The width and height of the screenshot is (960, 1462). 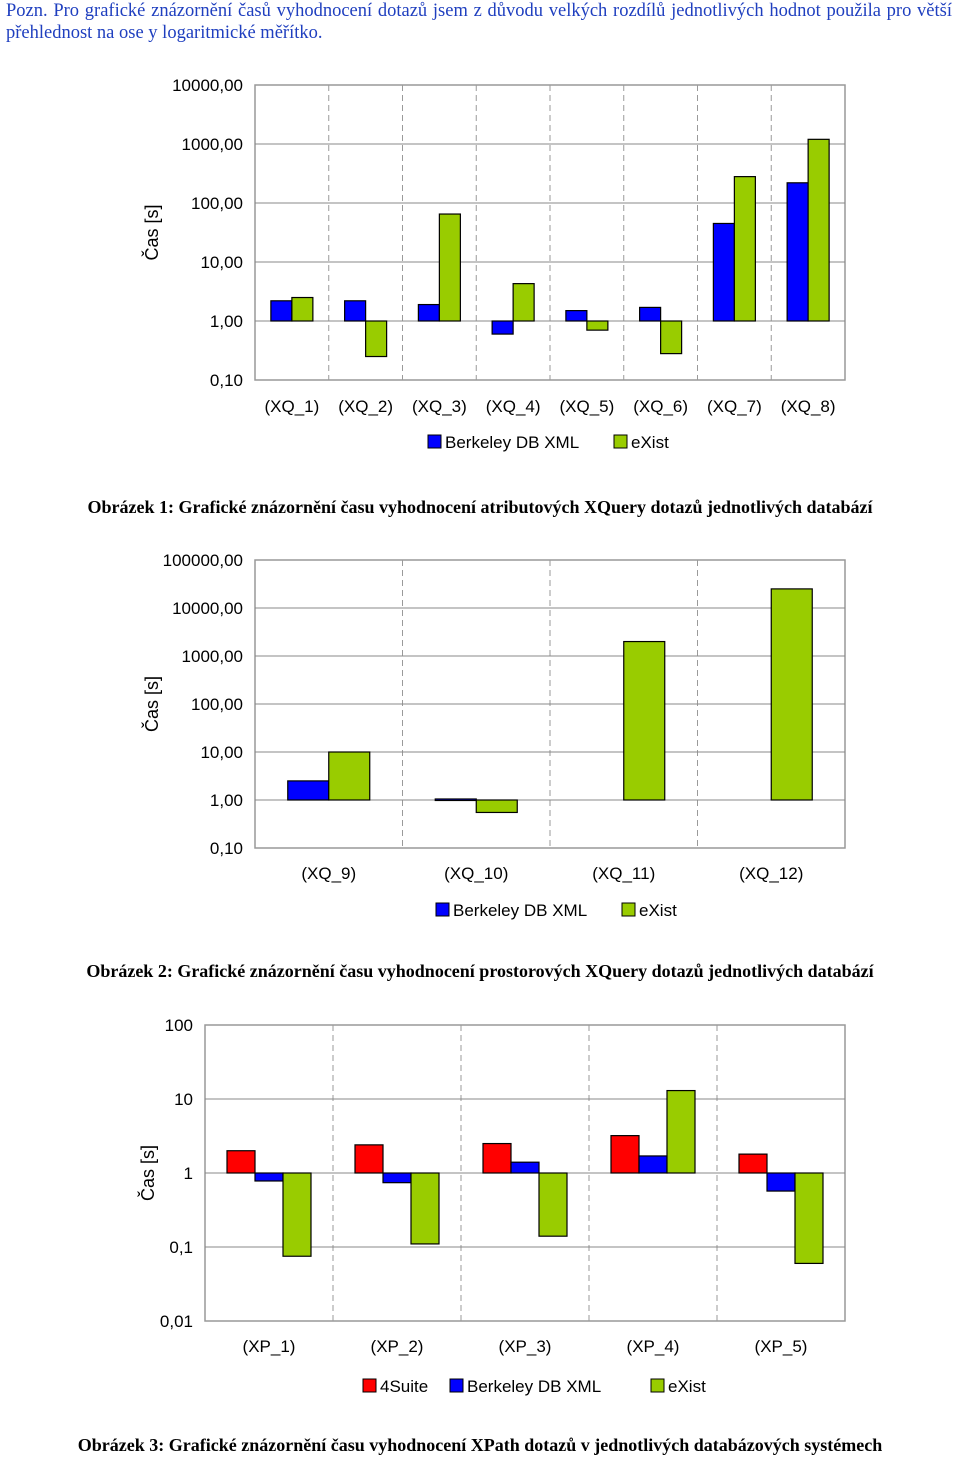 I want to click on x-tick-label: (XQ_9), so click(x=328, y=873).